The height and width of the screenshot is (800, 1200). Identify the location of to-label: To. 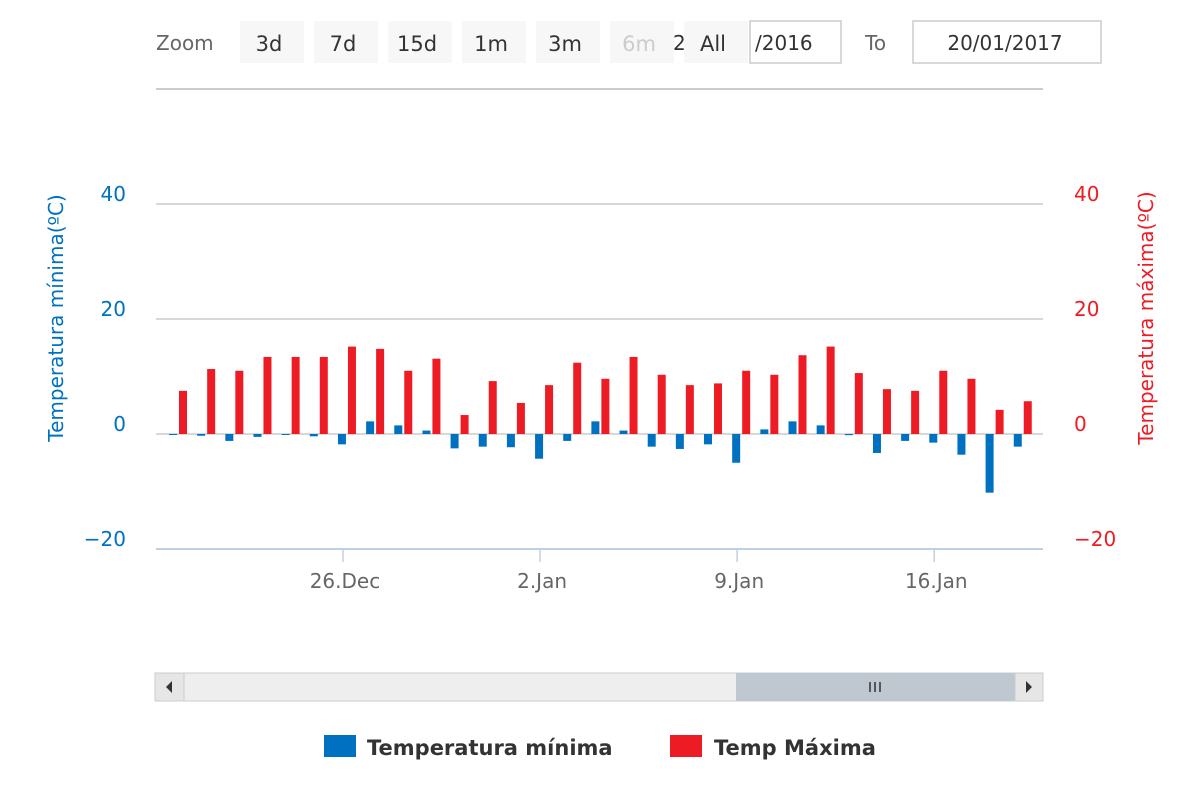
(875, 43).